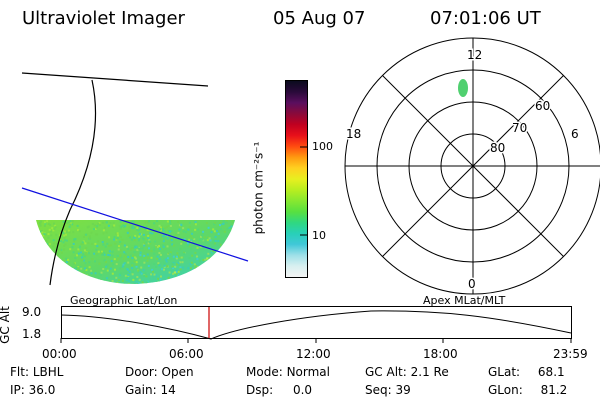 This screenshot has height=400, width=600. I want to click on terminator-line, so click(135, 224).